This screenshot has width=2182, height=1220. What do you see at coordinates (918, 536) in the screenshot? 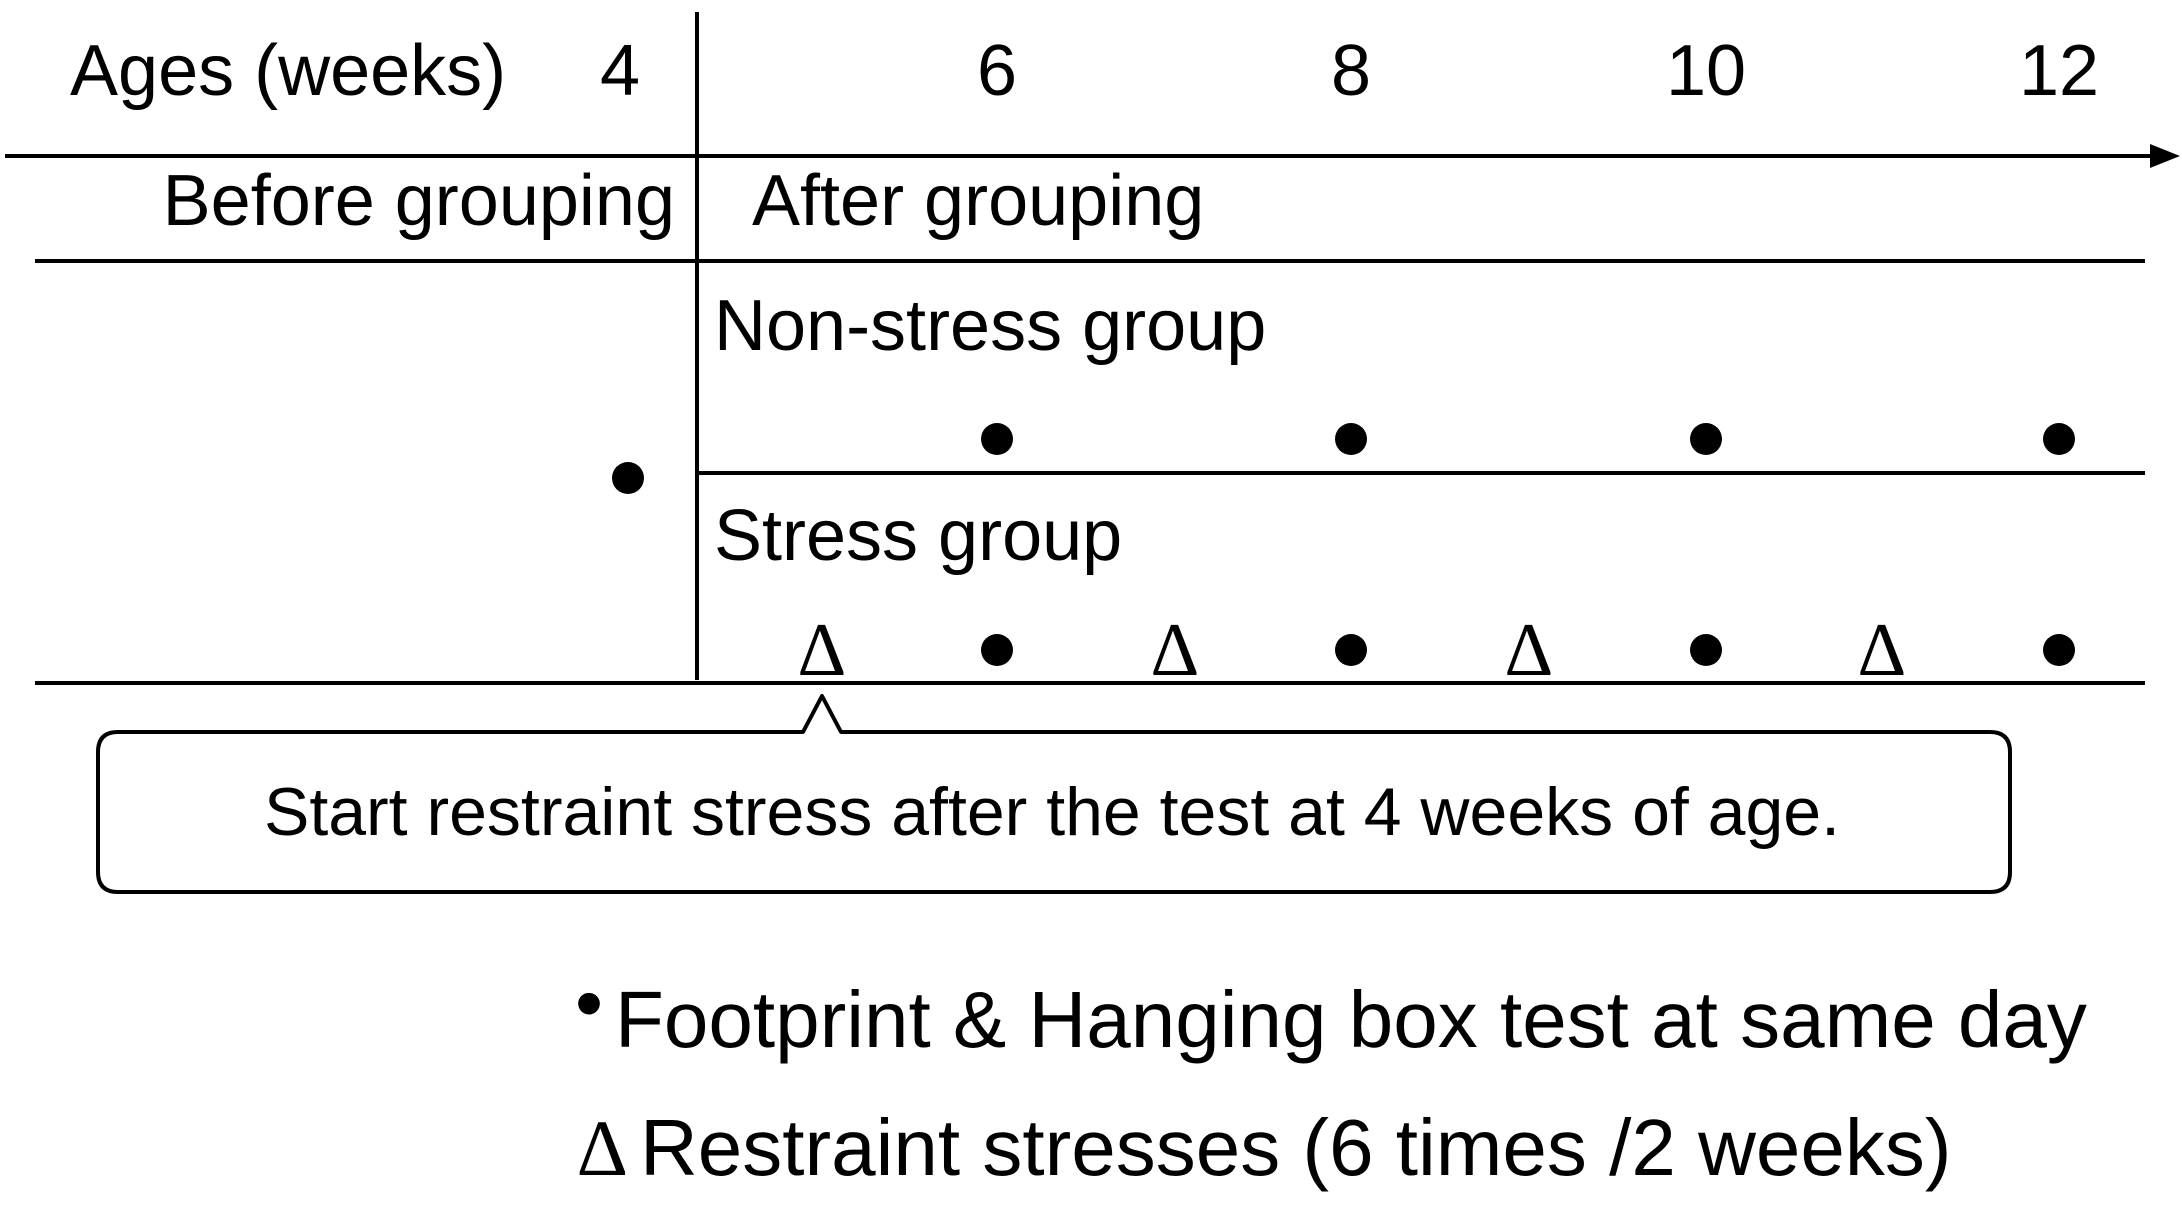
I see `stress-group-label: Stress group` at bounding box center [918, 536].